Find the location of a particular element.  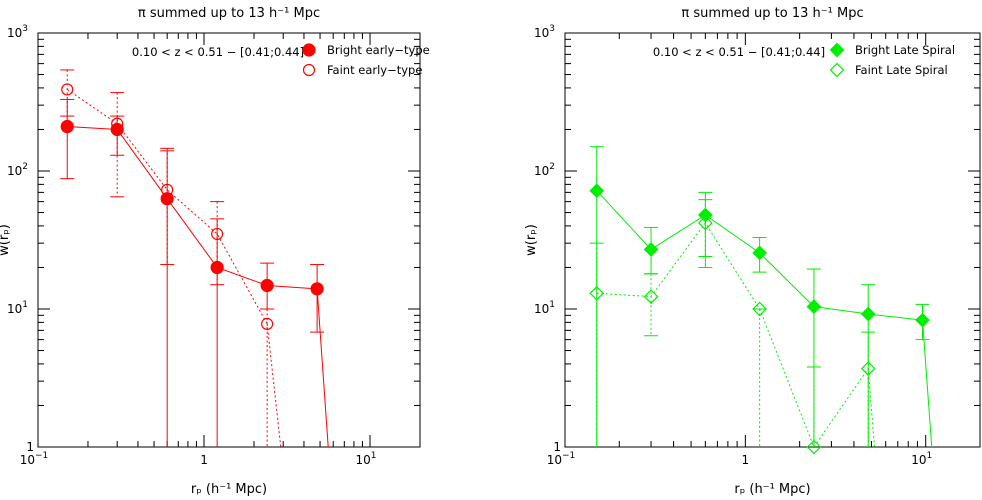

legend-label: Bright Late Spiral is located at coordinates (905, 50).